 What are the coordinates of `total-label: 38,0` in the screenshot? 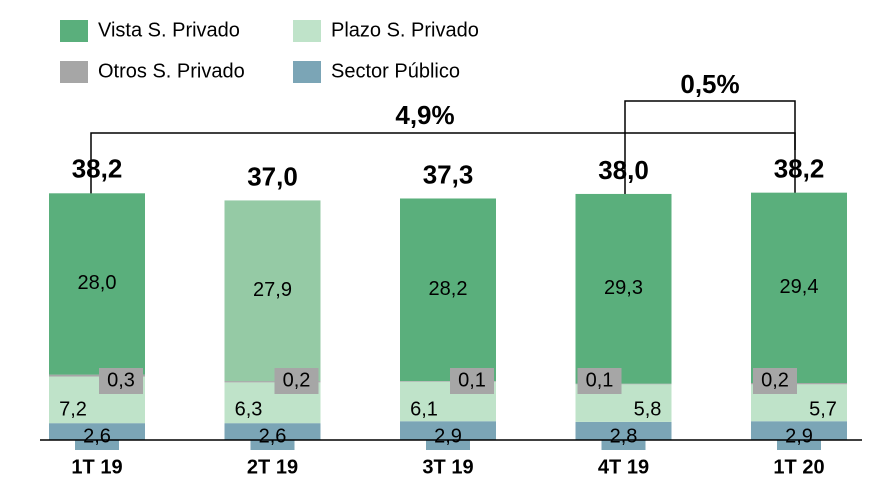 It's located at (623, 170).